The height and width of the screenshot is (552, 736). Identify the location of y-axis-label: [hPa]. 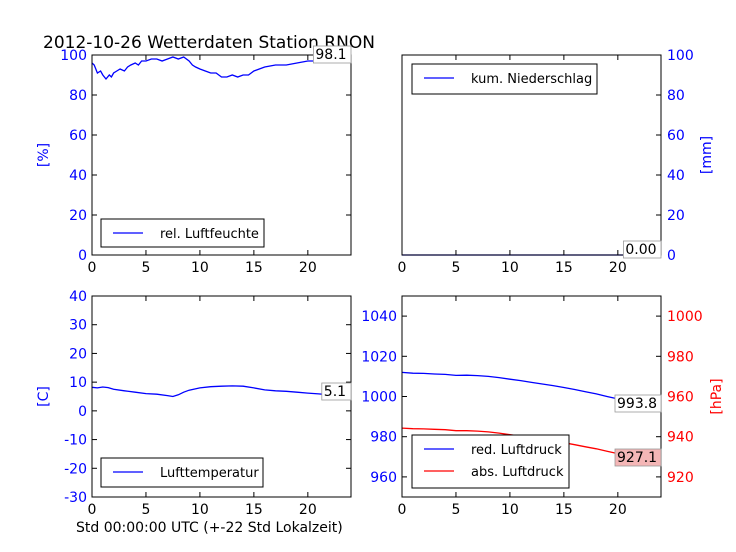
(717, 396).